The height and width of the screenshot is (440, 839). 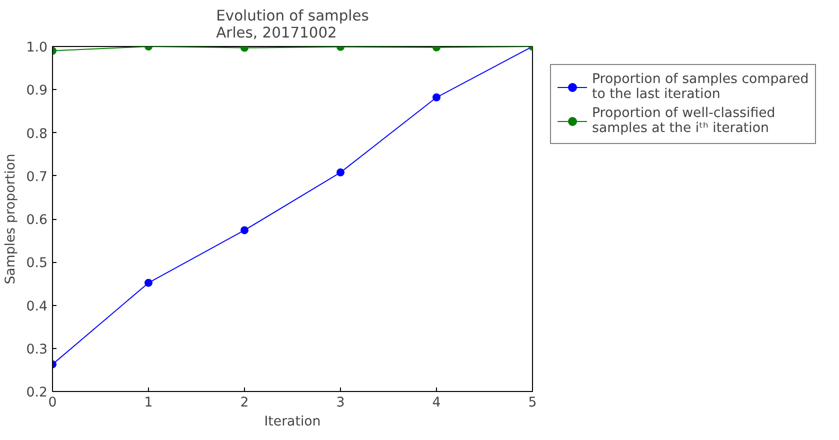 I want to click on y-tick-label: 0.5, so click(x=37, y=264).